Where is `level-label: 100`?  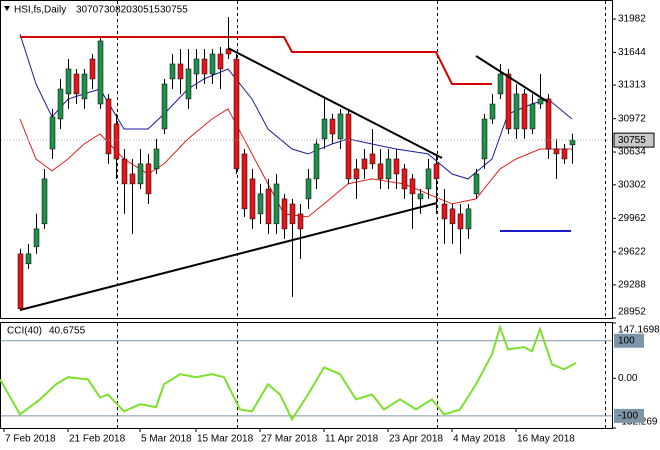
level-label: 100 is located at coordinates (626, 340).